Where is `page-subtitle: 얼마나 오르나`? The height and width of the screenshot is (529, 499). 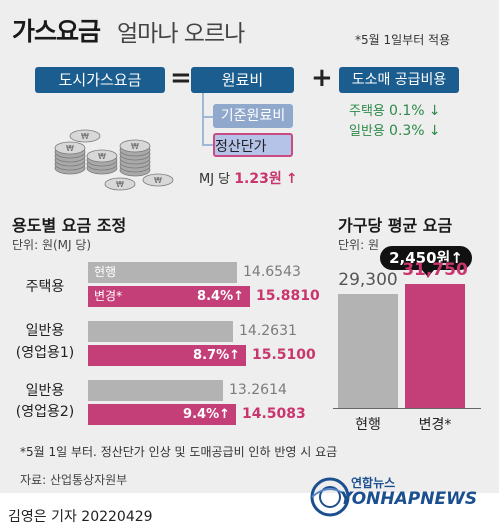 page-subtitle: 얼마나 오르나 is located at coordinates (181, 34).